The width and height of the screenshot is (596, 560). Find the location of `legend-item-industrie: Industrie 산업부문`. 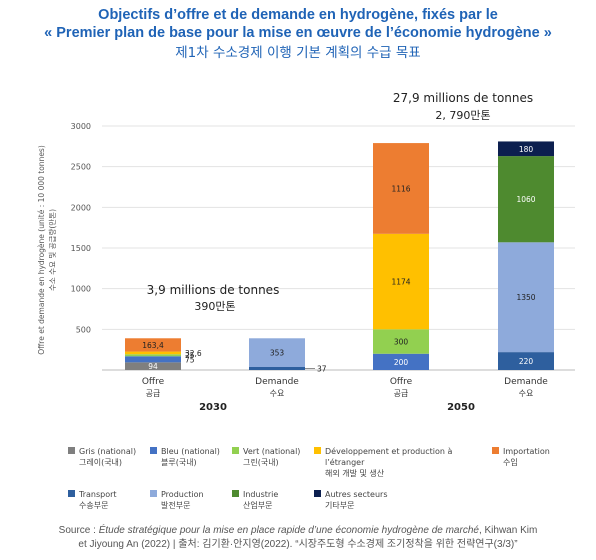

legend-item-industrie: Industrie 산업부문 is located at coordinates (273, 500).